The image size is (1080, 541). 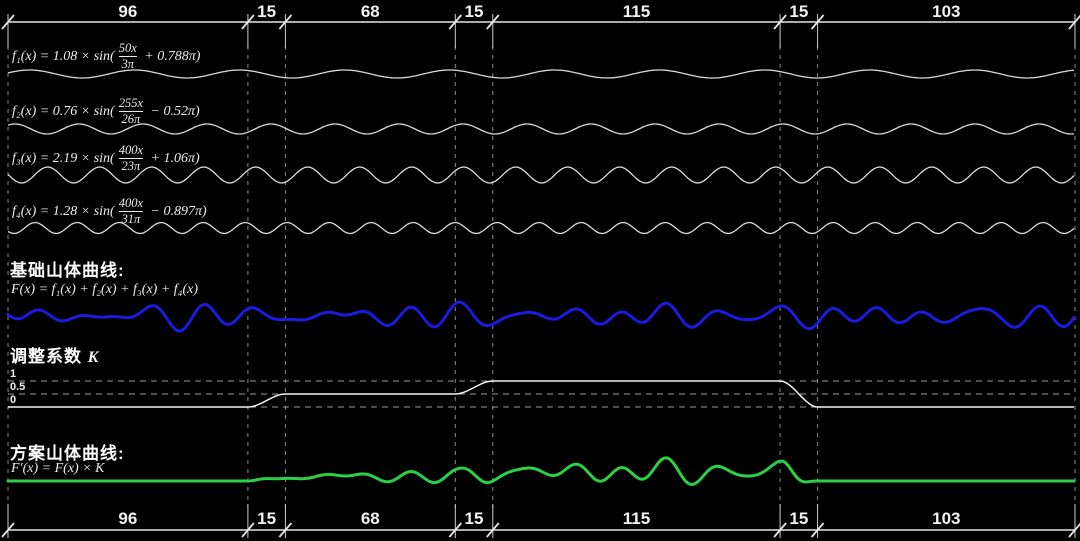 I want to click on f1-numerator: 50x, so click(x=127, y=48).